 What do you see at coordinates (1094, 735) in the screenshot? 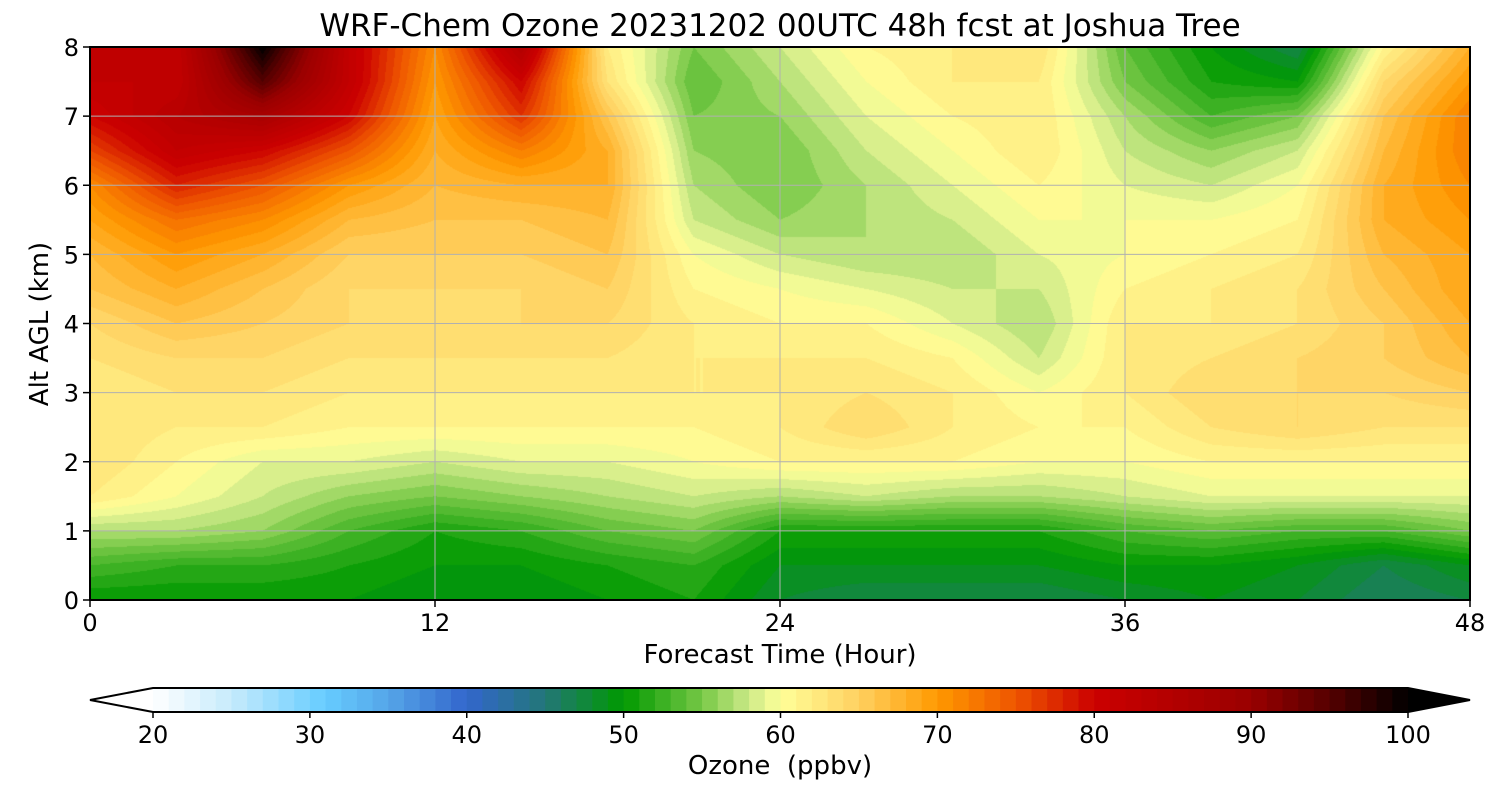
I see `colorbar-tick-label: 80` at bounding box center [1094, 735].